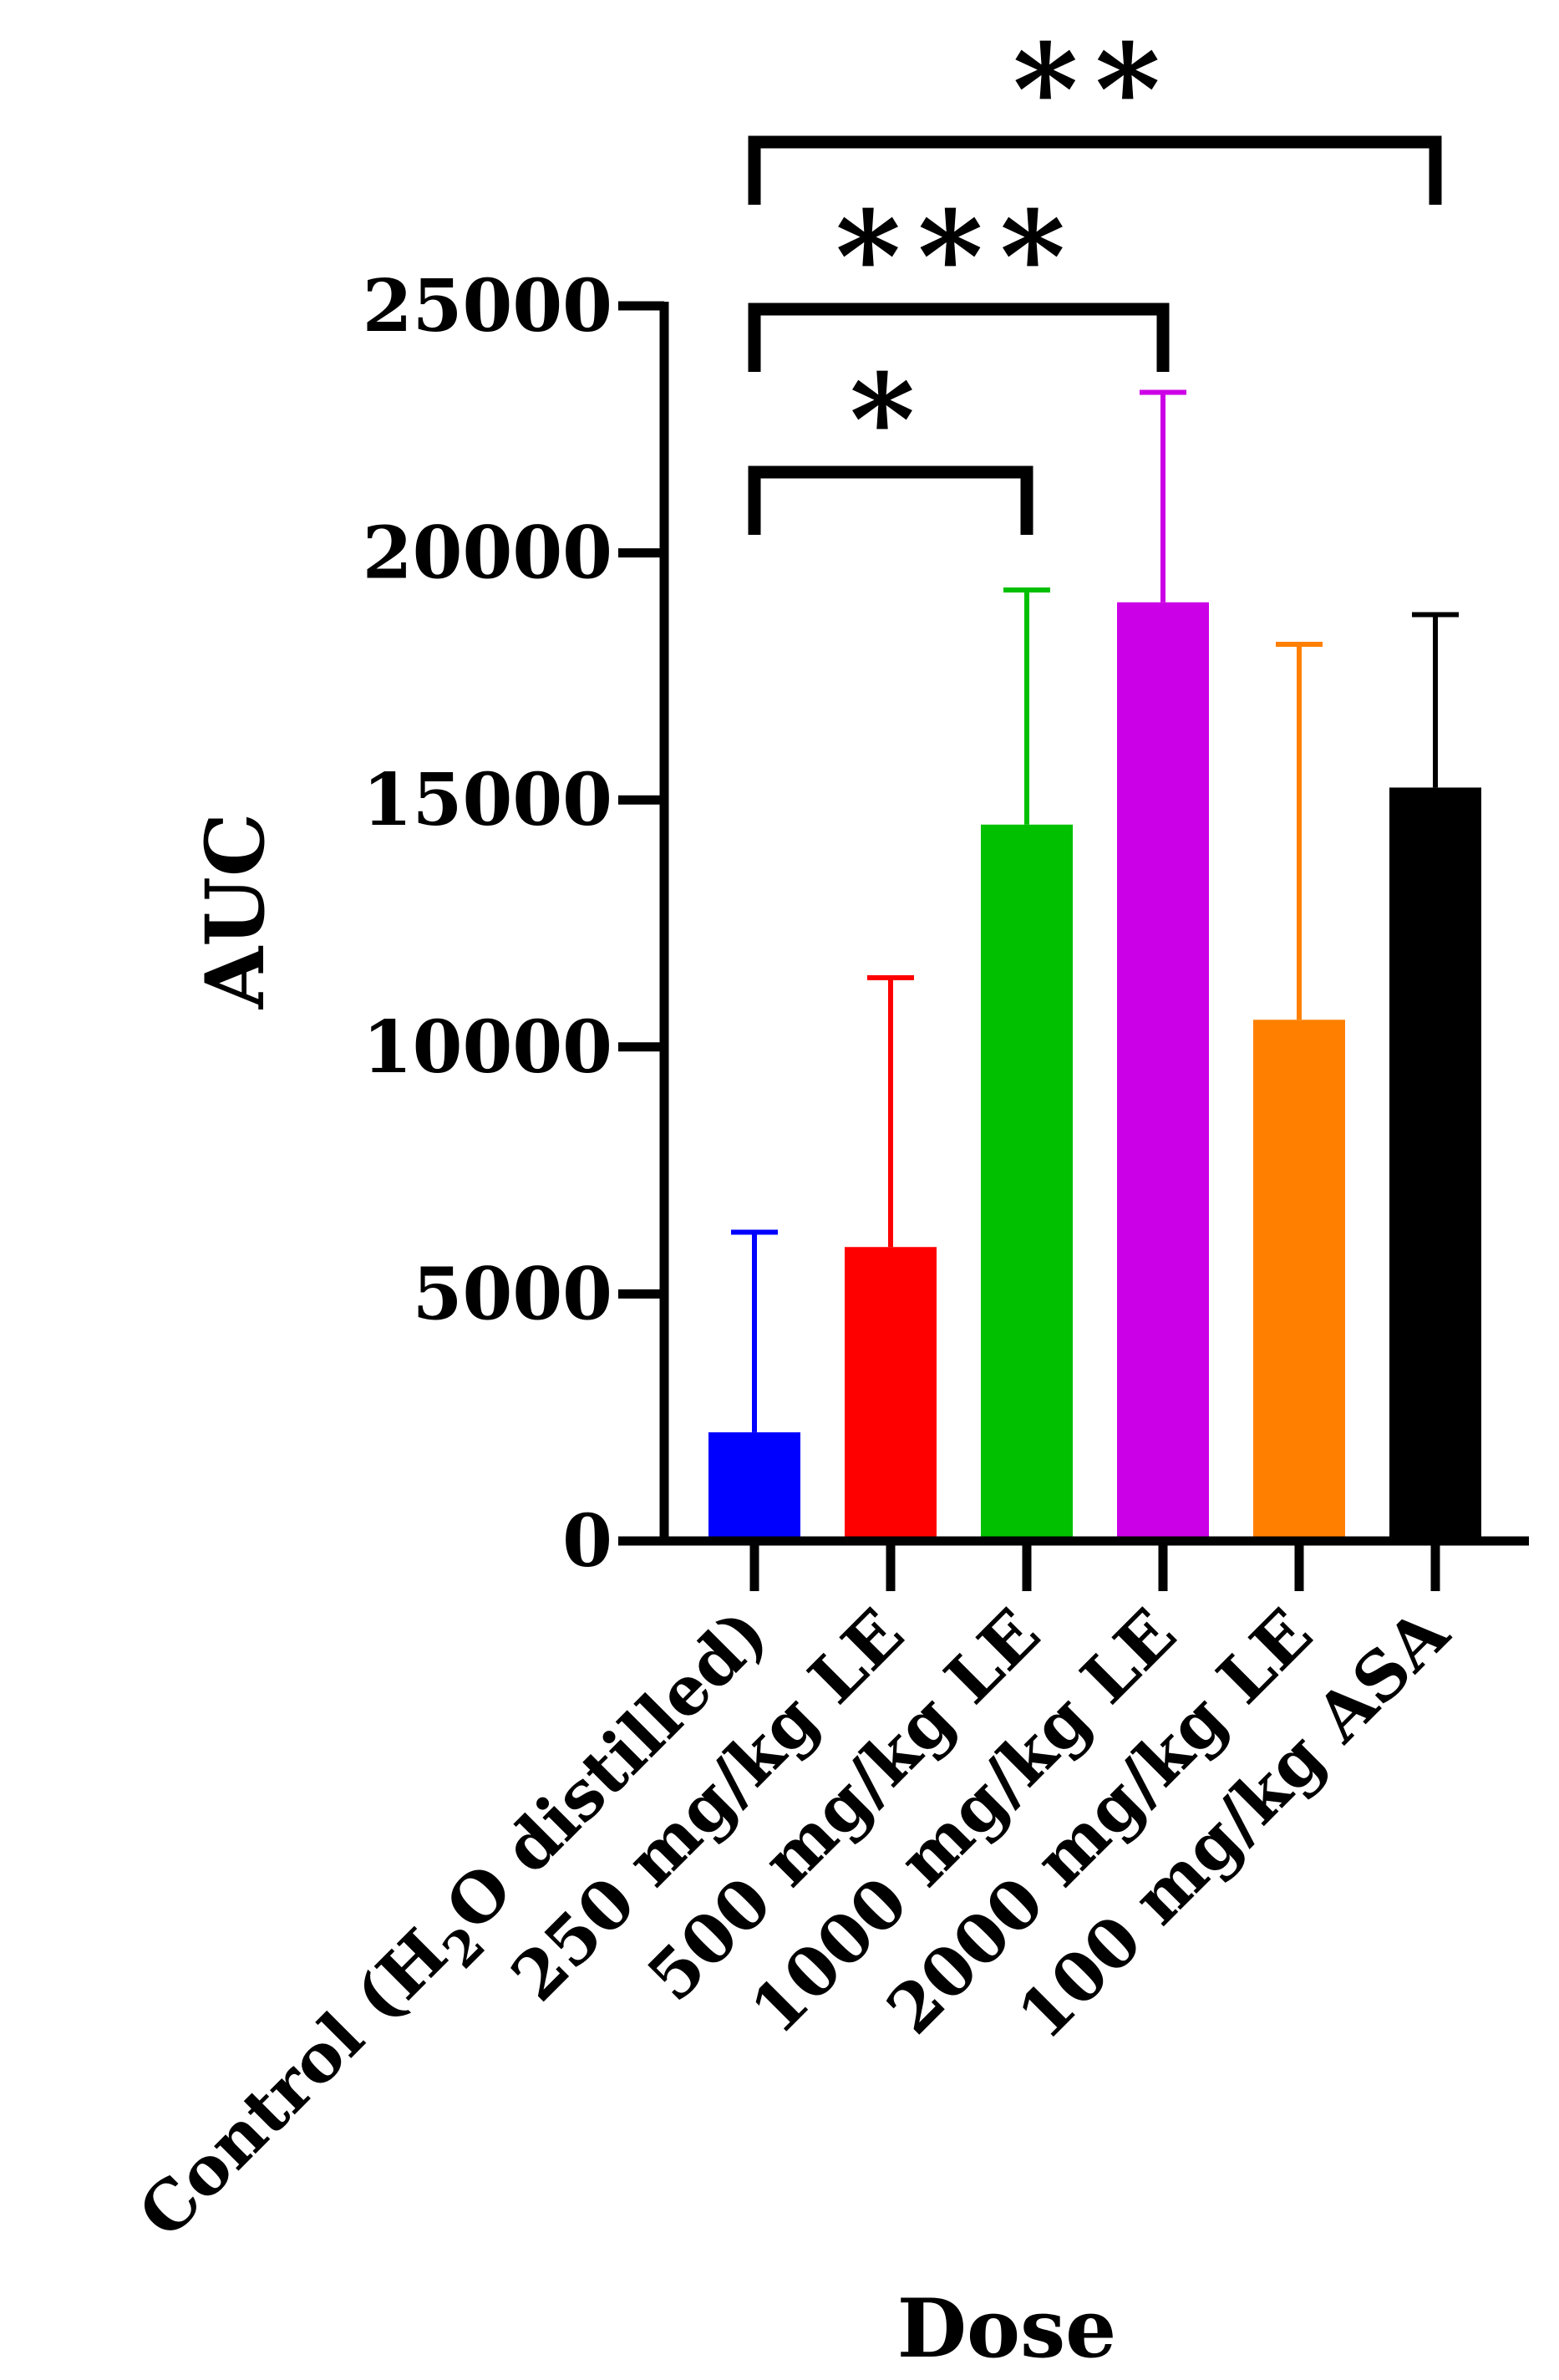 This screenshot has height=2380, width=1559. I want to click on y-axis-title: AUC, so click(235, 911).